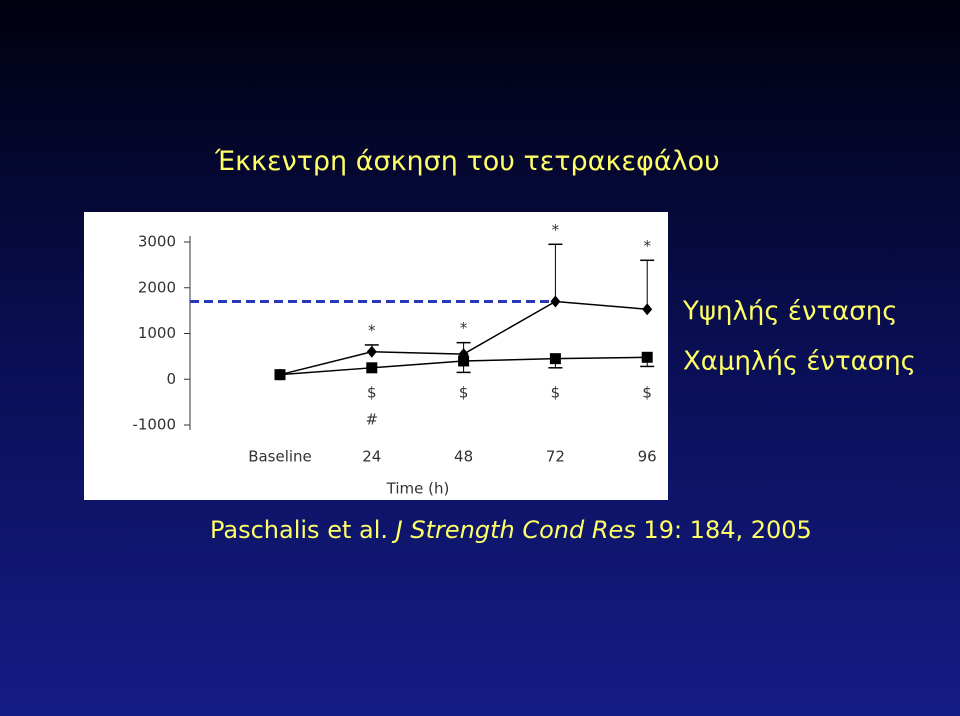  What do you see at coordinates (555, 457) in the screenshot?
I see `x-tick-label: 72` at bounding box center [555, 457].